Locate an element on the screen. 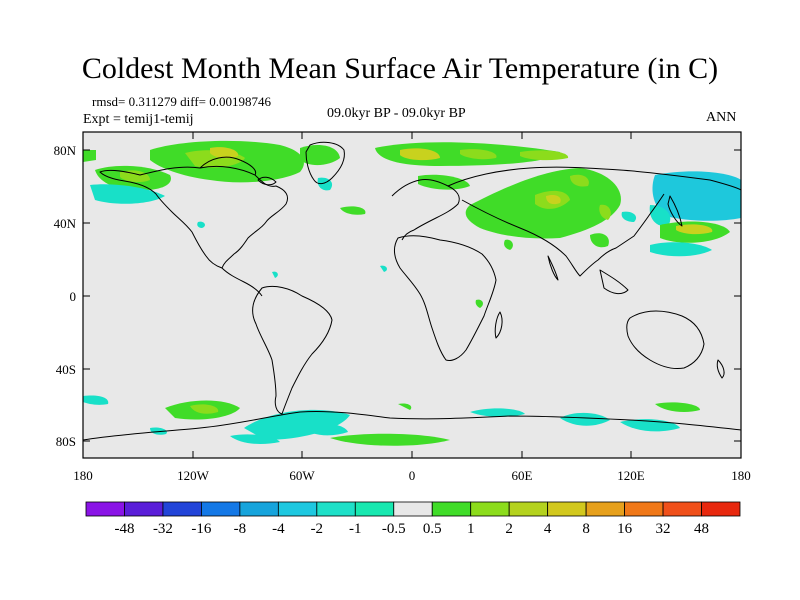  colorbar-label: 48 is located at coordinates (701, 529).